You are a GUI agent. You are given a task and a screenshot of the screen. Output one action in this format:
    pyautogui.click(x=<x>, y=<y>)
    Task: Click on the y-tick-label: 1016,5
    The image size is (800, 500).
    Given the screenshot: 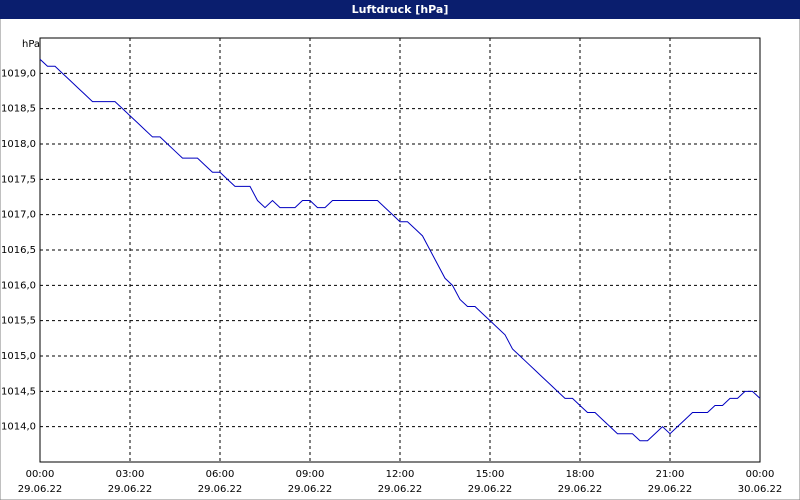 What is the action you would take?
    pyautogui.click(x=18, y=250)
    